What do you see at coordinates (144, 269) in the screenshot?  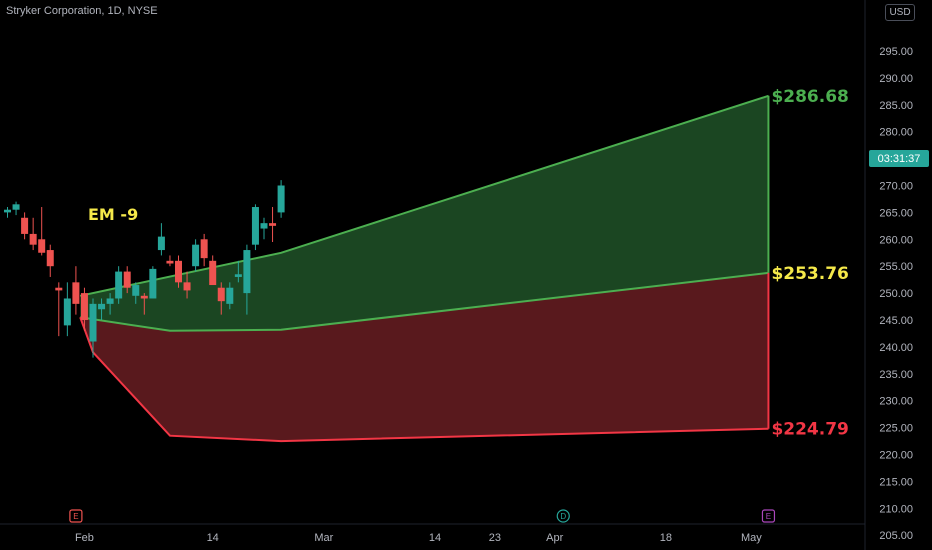 I see `candlesticks` at bounding box center [144, 269].